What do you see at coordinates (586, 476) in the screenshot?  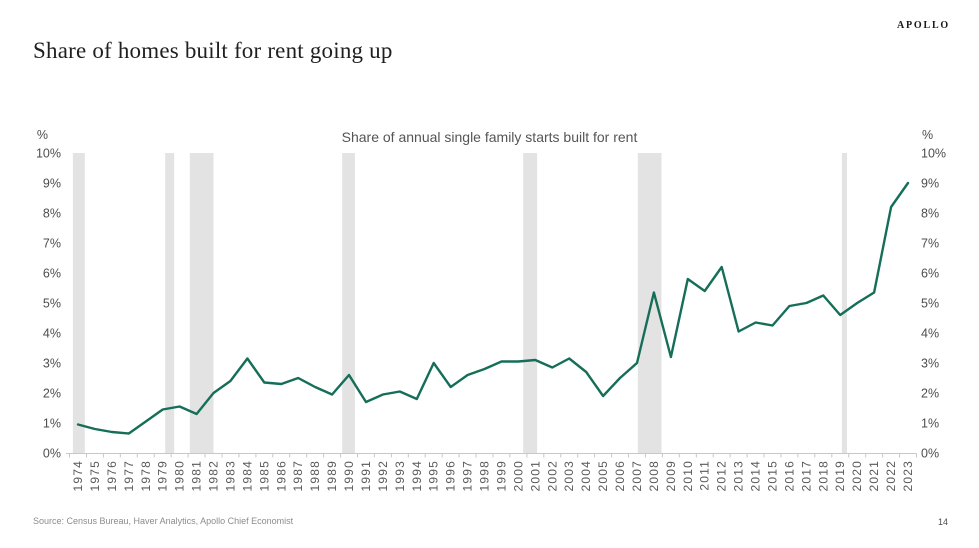 I see `x-axis-year-label: 2004` at bounding box center [586, 476].